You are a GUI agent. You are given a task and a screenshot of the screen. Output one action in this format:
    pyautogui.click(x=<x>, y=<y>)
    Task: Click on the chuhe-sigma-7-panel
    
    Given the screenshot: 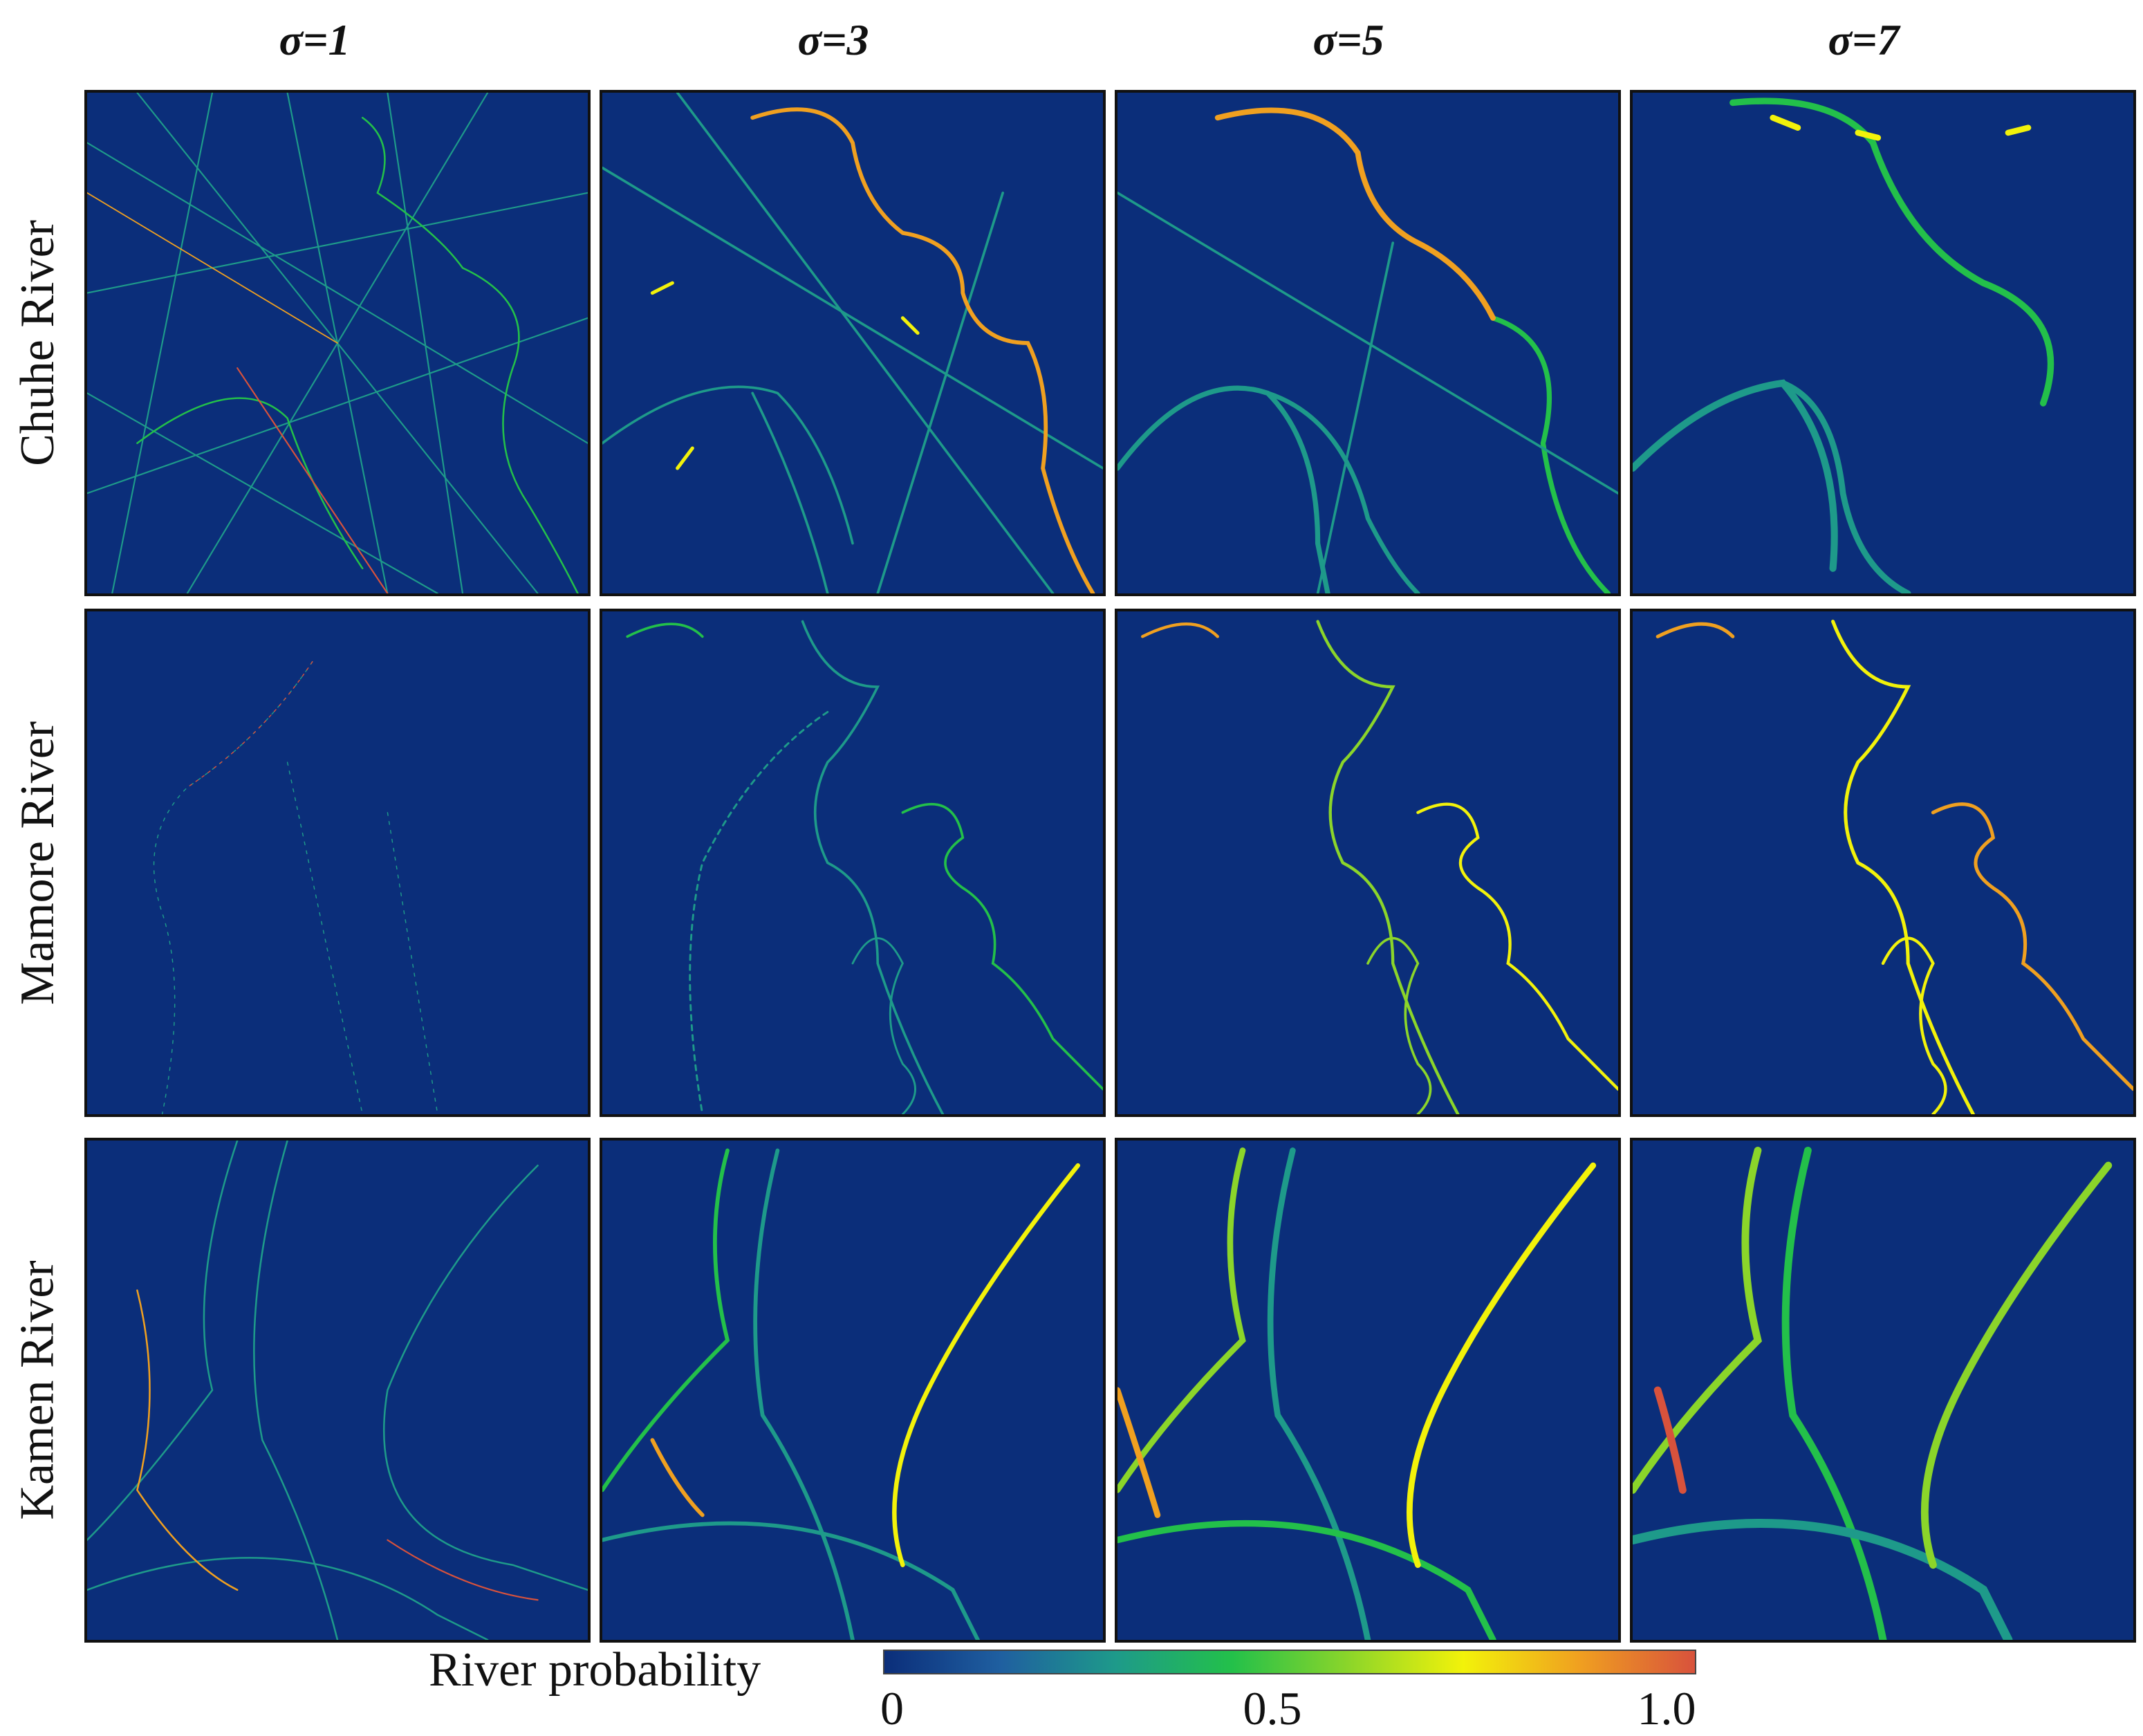 What is the action you would take?
    pyautogui.click(x=1883, y=343)
    